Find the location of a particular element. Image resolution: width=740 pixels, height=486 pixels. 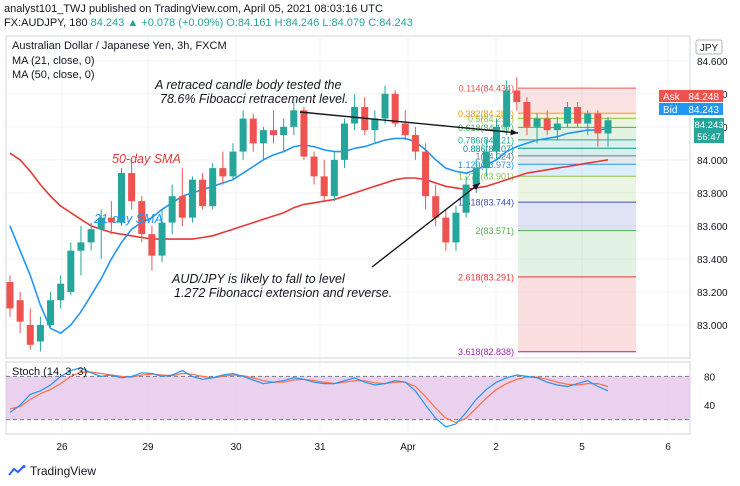

legend-ma21: MA (21, close, 0) is located at coordinates (53, 61).